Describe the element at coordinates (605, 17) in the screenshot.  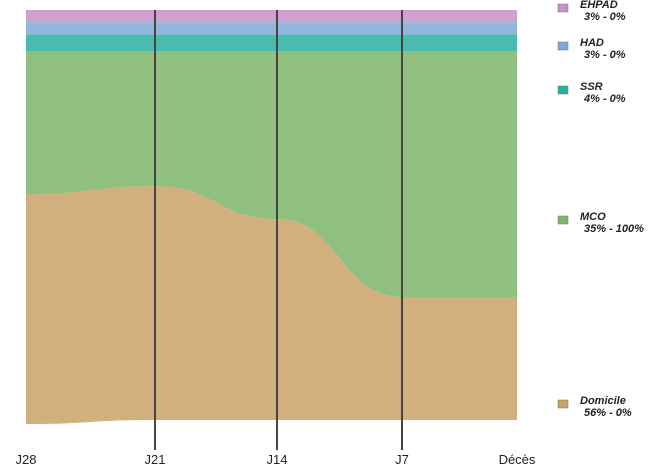
I see `legend-pct-ehpad: 3% - 0%` at that location.